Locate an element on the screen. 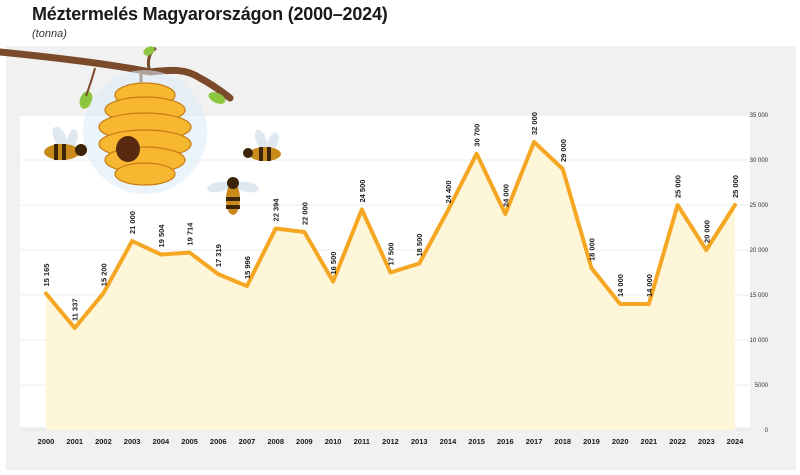 The image size is (800, 475). y-tick-label: 20 000 is located at coordinates (759, 251).